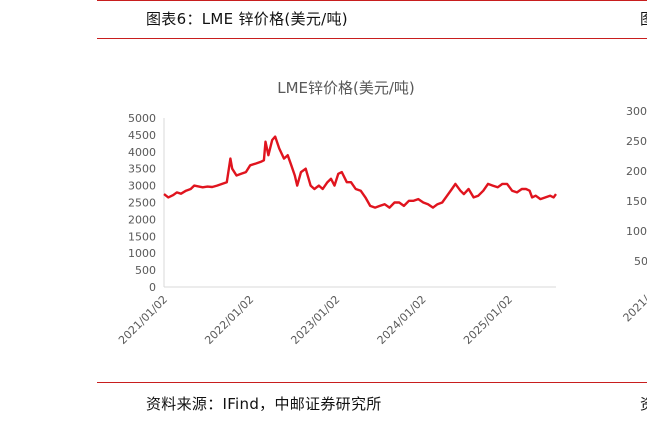 This screenshot has width=647, height=424. I want to click on y-tick-labels: 0 500 1000 1500 2000 2500 3000 3500 4000 4500 5000, so click(142, 203).